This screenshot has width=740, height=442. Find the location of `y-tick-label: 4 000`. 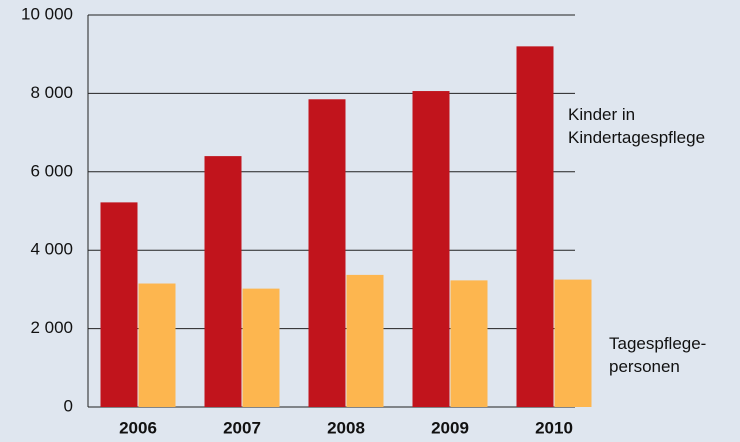

y-tick-label: 4 000 is located at coordinates (51, 249).